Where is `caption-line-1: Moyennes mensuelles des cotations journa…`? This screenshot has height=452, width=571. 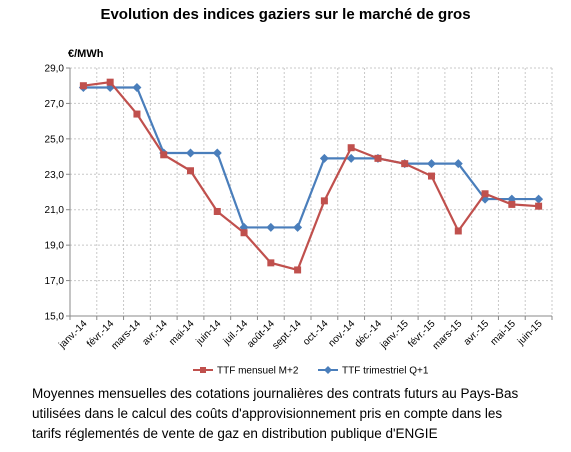
caption-line-1: Moyennes mensuelles des cotations journa… is located at coordinates (275, 393).